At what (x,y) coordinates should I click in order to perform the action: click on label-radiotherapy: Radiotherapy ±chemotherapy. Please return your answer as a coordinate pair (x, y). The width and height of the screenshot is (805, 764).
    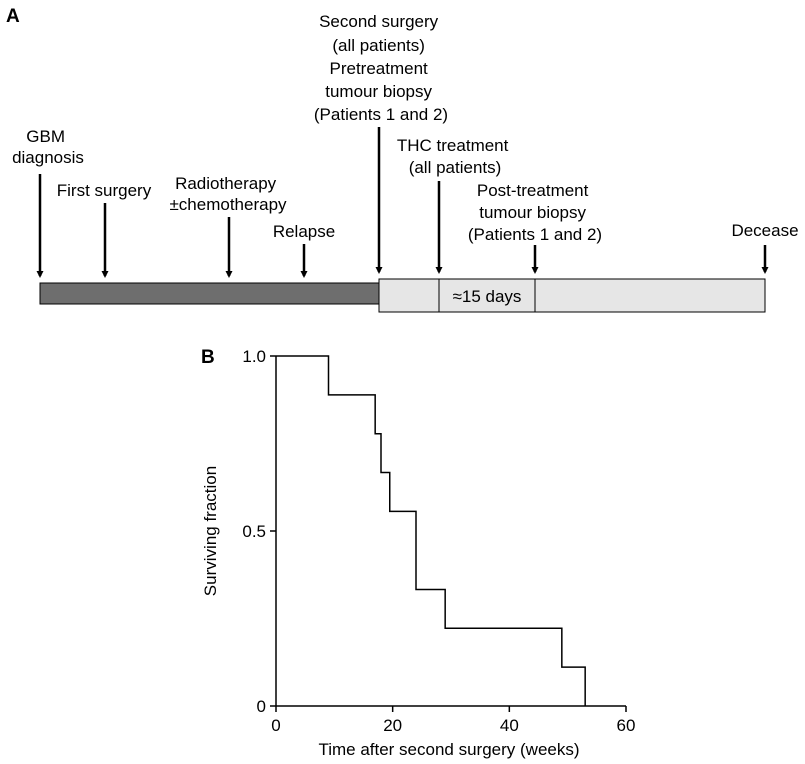
    Looking at the image, I should click on (228, 194).